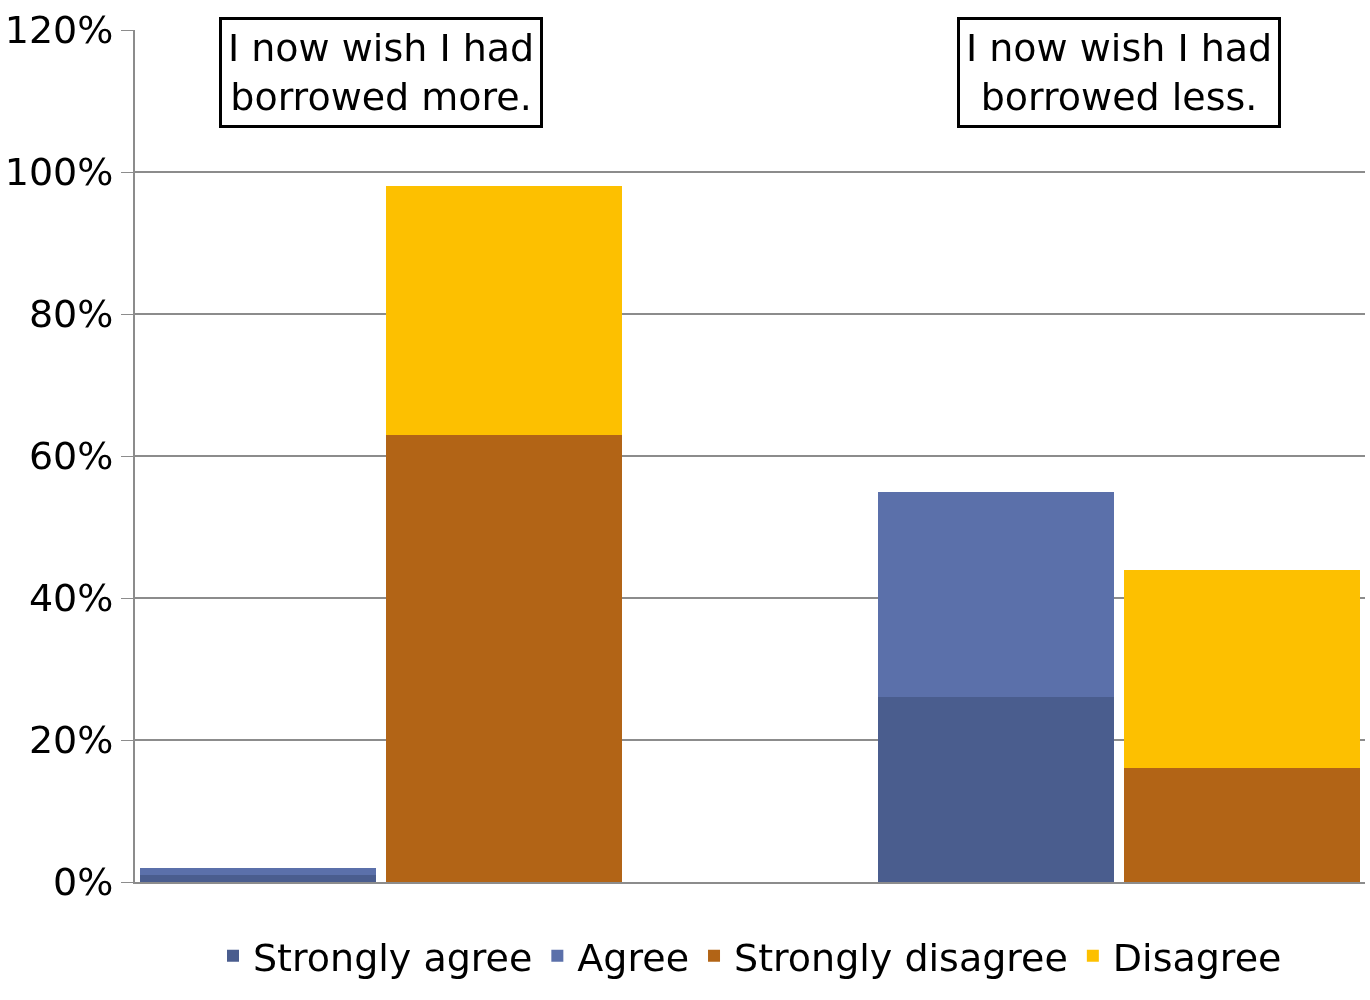  Describe the element at coordinates (393, 957) in the screenshot. I see `legend-label: Strongly agree` at that location.